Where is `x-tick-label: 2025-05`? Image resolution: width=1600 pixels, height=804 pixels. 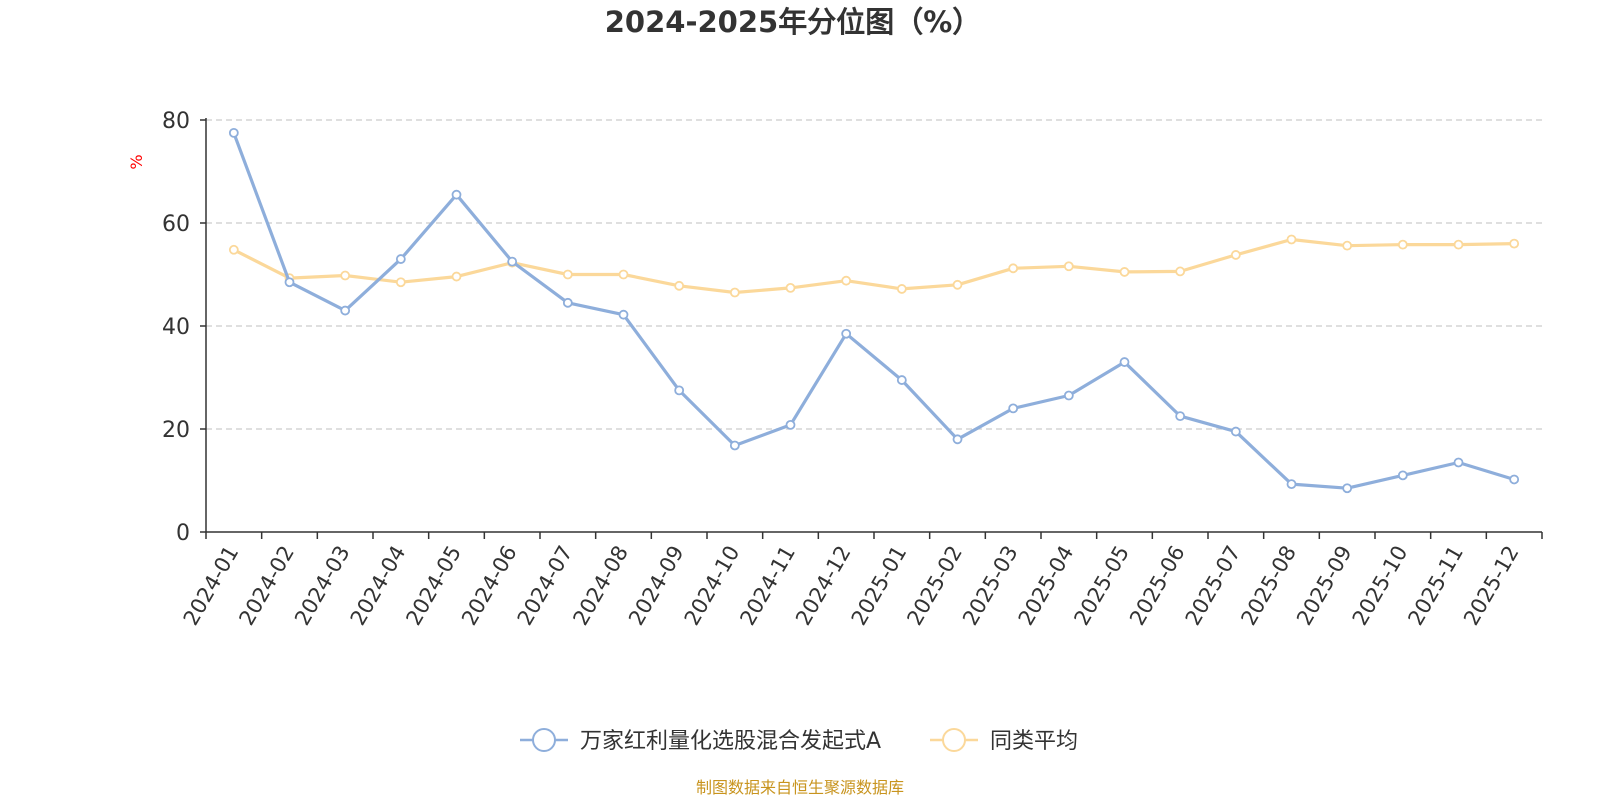
x-tick-label: 2025-05 is located at coordinates (1101, 586).